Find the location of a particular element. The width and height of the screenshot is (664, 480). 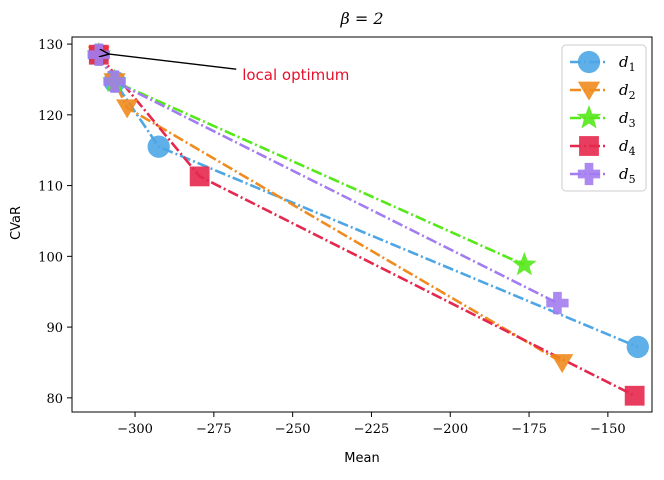

x-tick-label: −250 is located at coordinates (293, 429).